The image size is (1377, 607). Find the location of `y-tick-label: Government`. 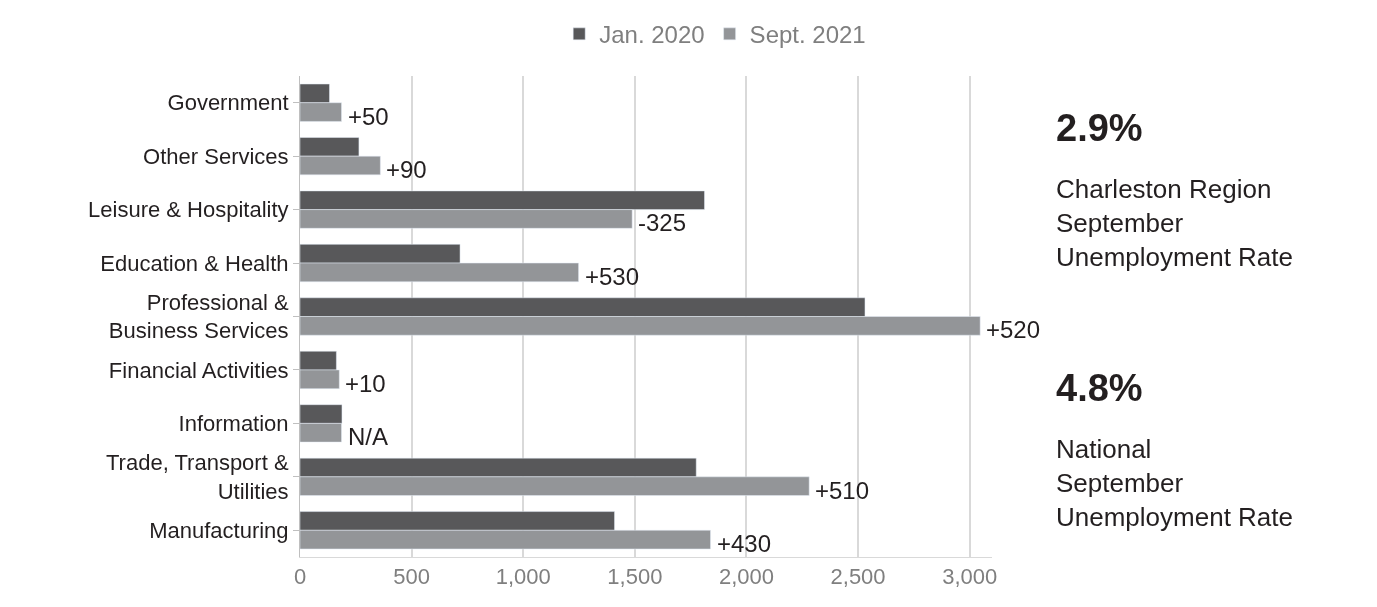

y-tick-label: Government is located at coordinates (228, 103).